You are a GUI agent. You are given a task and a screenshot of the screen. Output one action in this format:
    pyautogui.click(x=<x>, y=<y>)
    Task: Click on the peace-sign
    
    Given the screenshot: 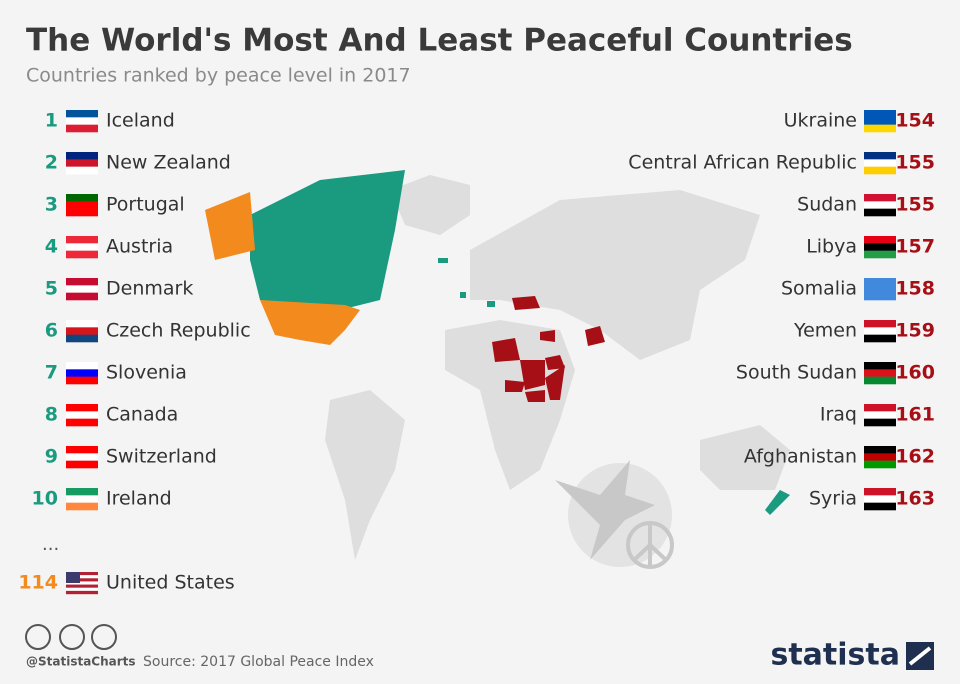 What is the action you would take?
    pyautogui.click(x=650, y=545)
    